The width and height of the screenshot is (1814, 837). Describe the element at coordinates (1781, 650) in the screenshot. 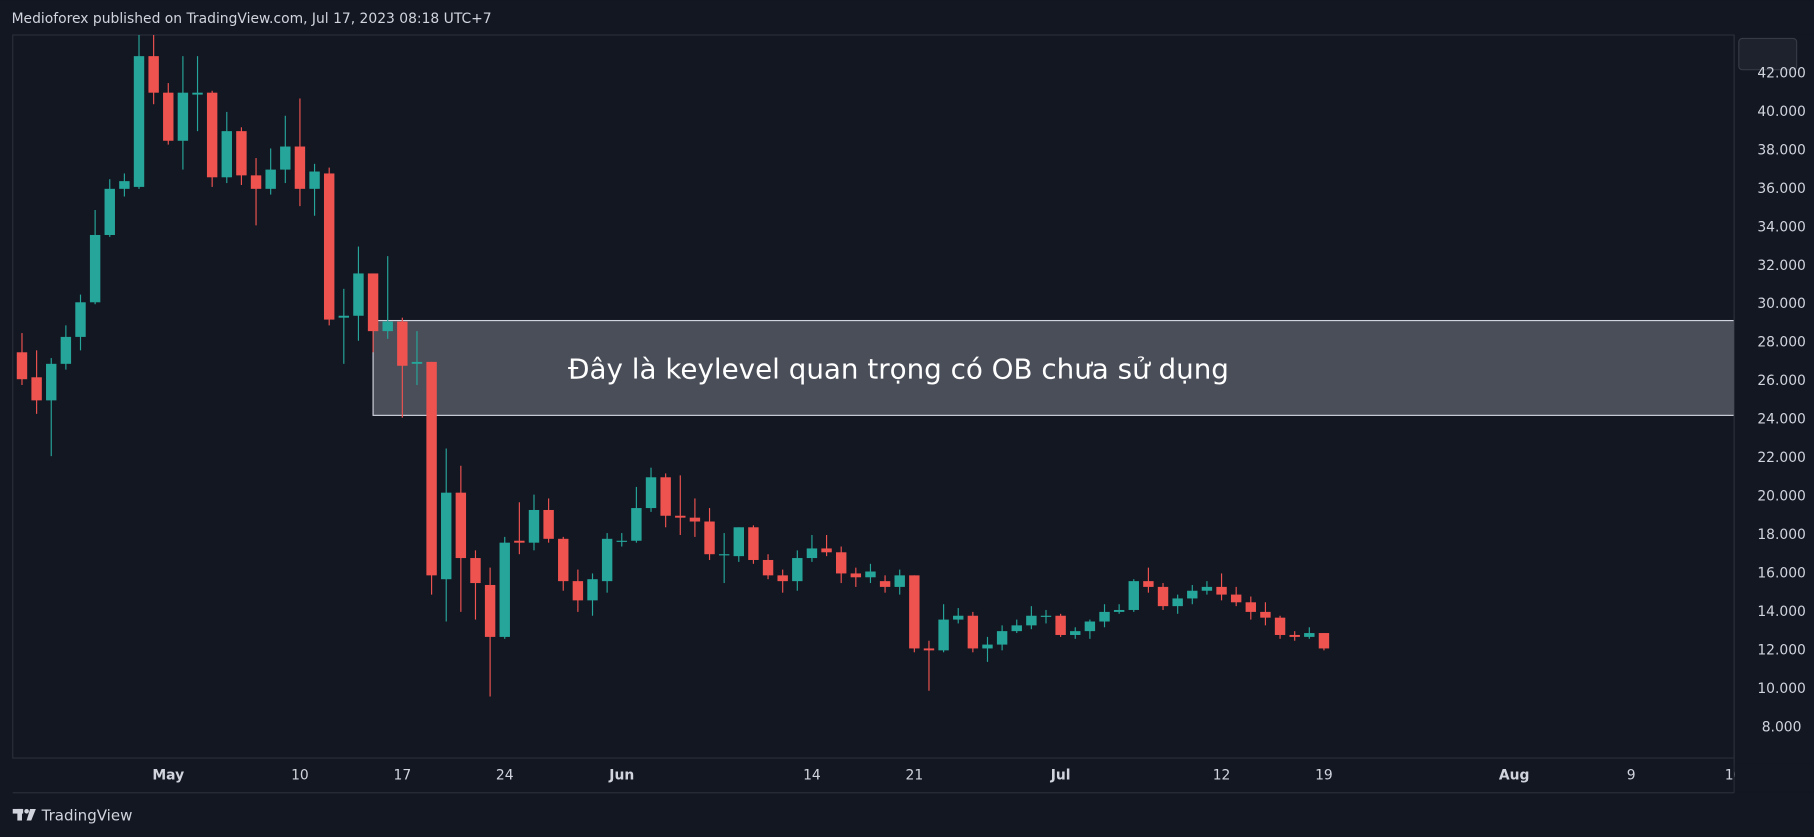

I see `y-tick-label: 12.000` at that location.